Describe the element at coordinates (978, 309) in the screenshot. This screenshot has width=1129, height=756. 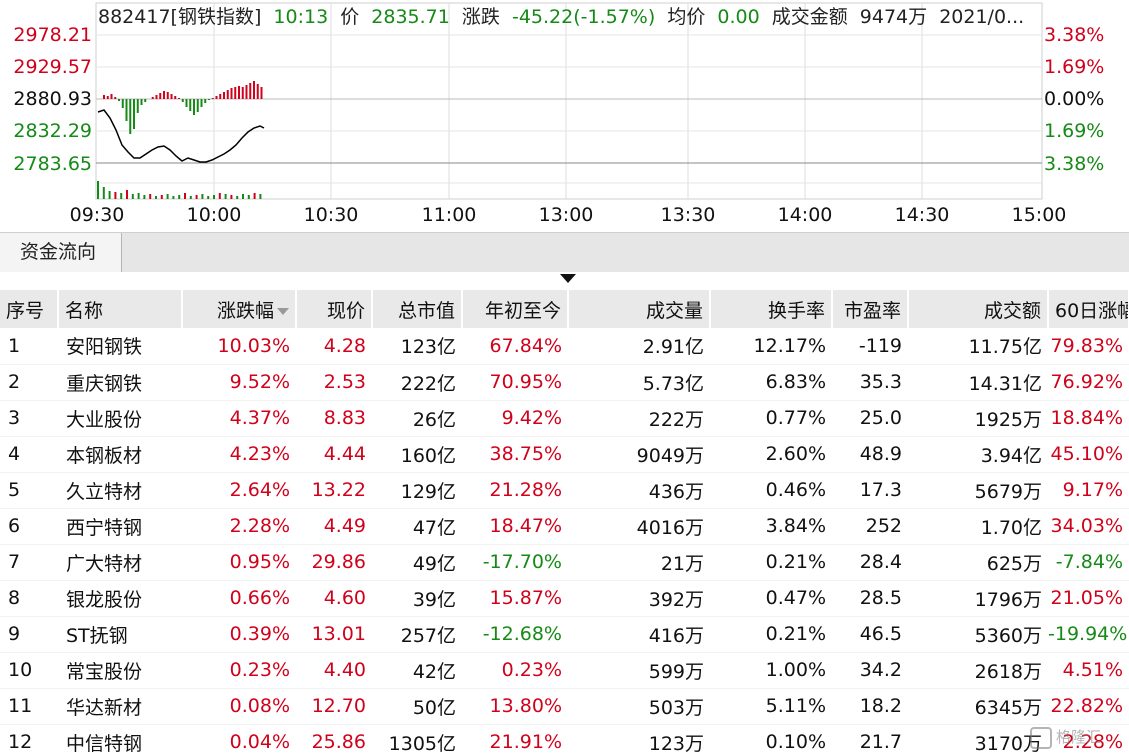
I see `col-header-amount: 成交额` at that location.